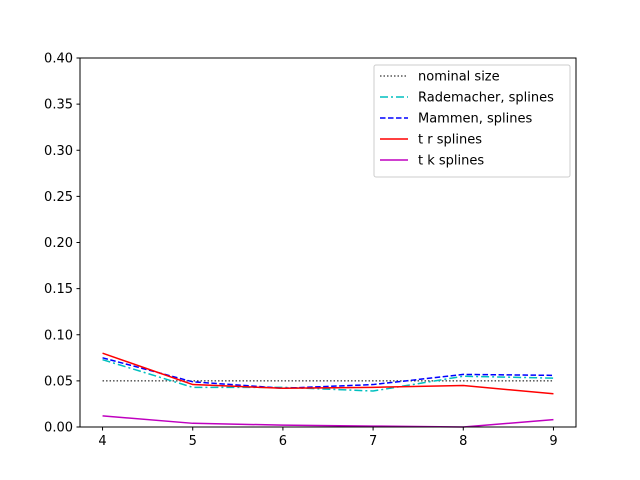 The width and height of the screenshot is (640, 480). What do you see at coordinates (58, 289) in the screenshot?
I see `y-tick-label: 0.15` at bounding box center [58, 289].